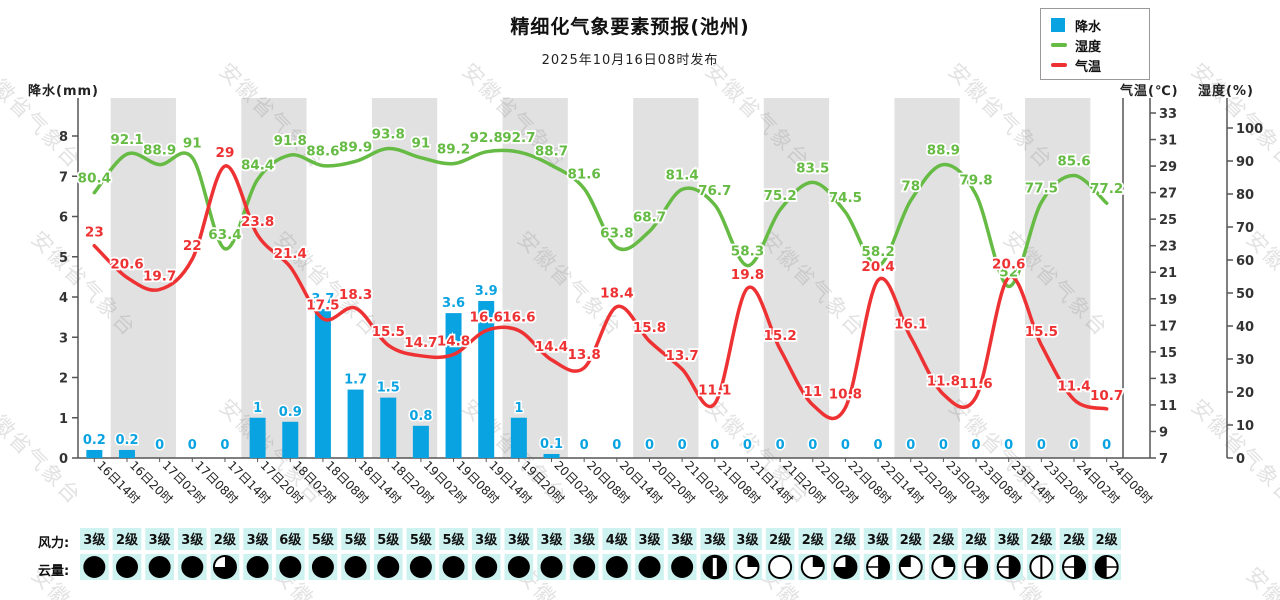  I want to click on temp-tick-label: 11, so click(1168, 406).